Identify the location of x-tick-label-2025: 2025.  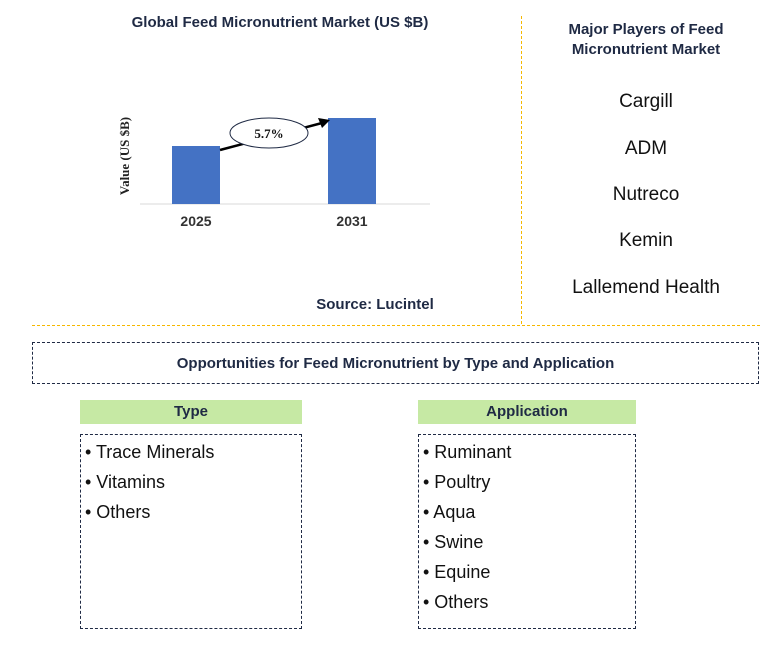
(195, 221).